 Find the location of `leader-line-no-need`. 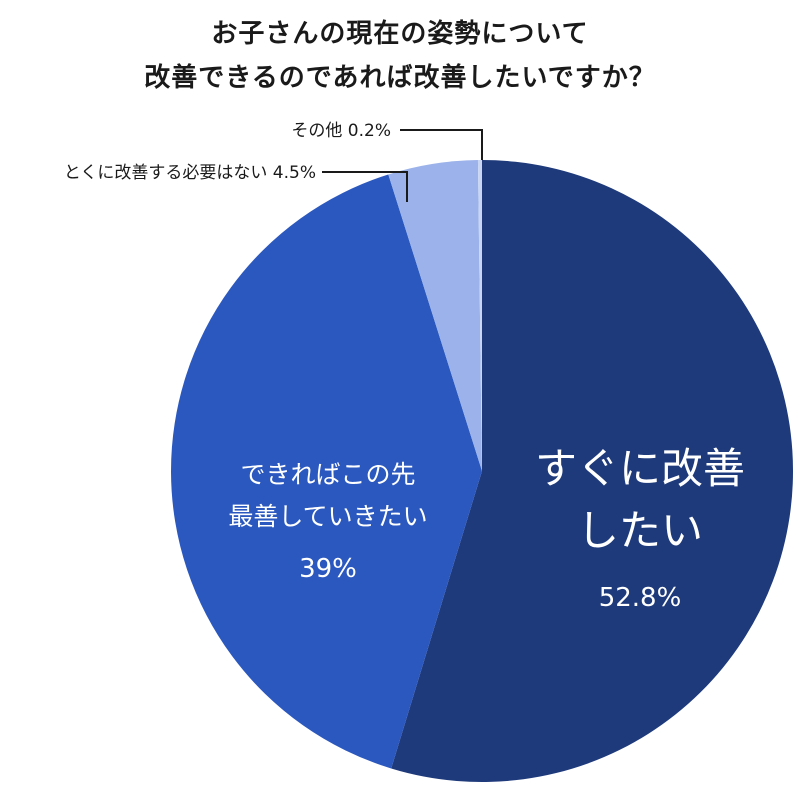

leader-line-no-need is located at coordinates (365, 186).